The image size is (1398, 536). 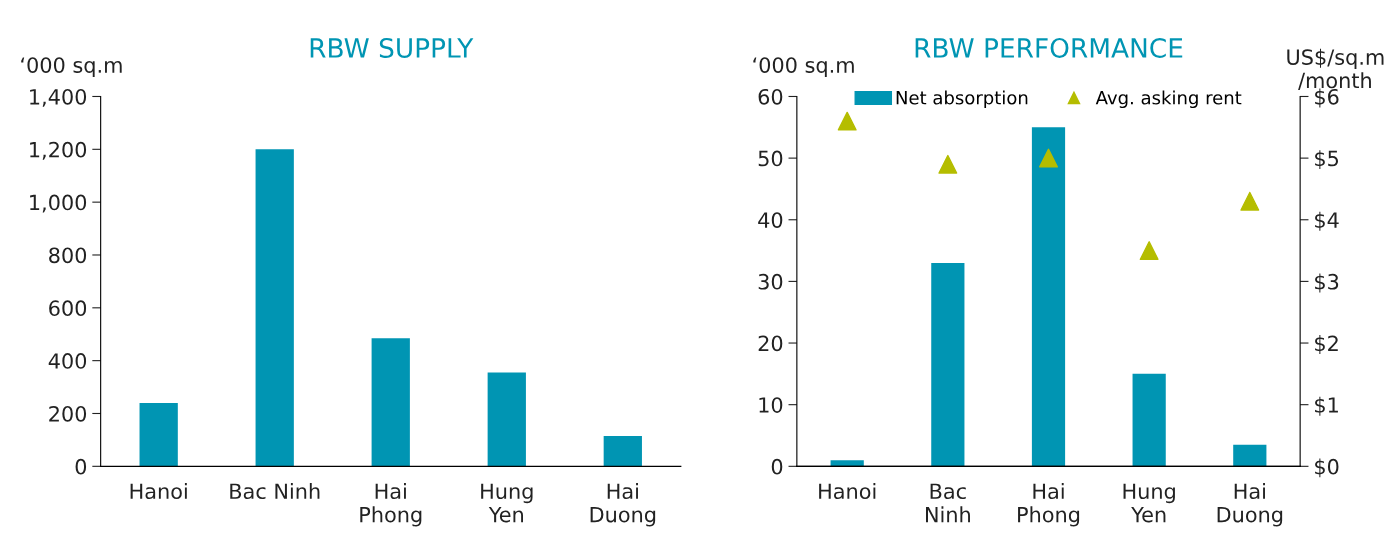 What do you see at coordinates (770, 281) in the screenshot?
I see `y-tick-label: 30` at bounding box center [770, 281].